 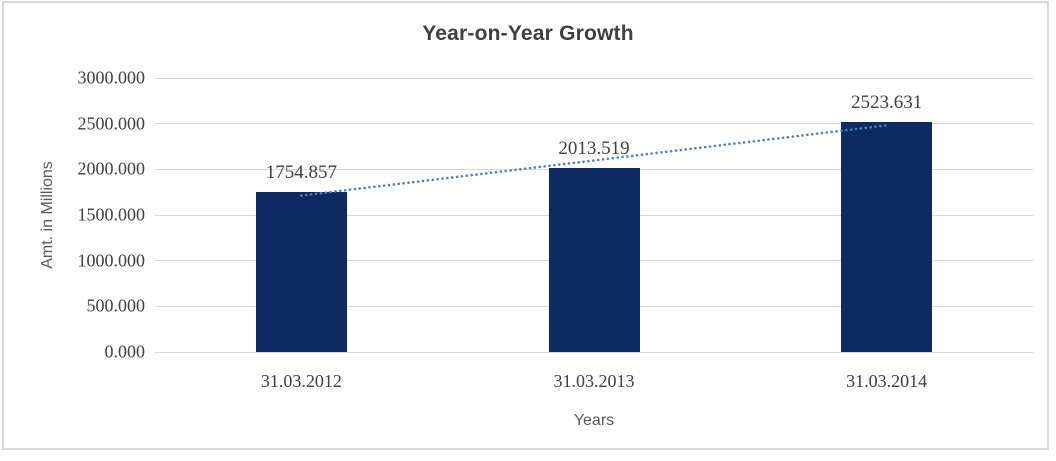 I want to click on y-tick-label: 0.000, so click(x=125, y=351).